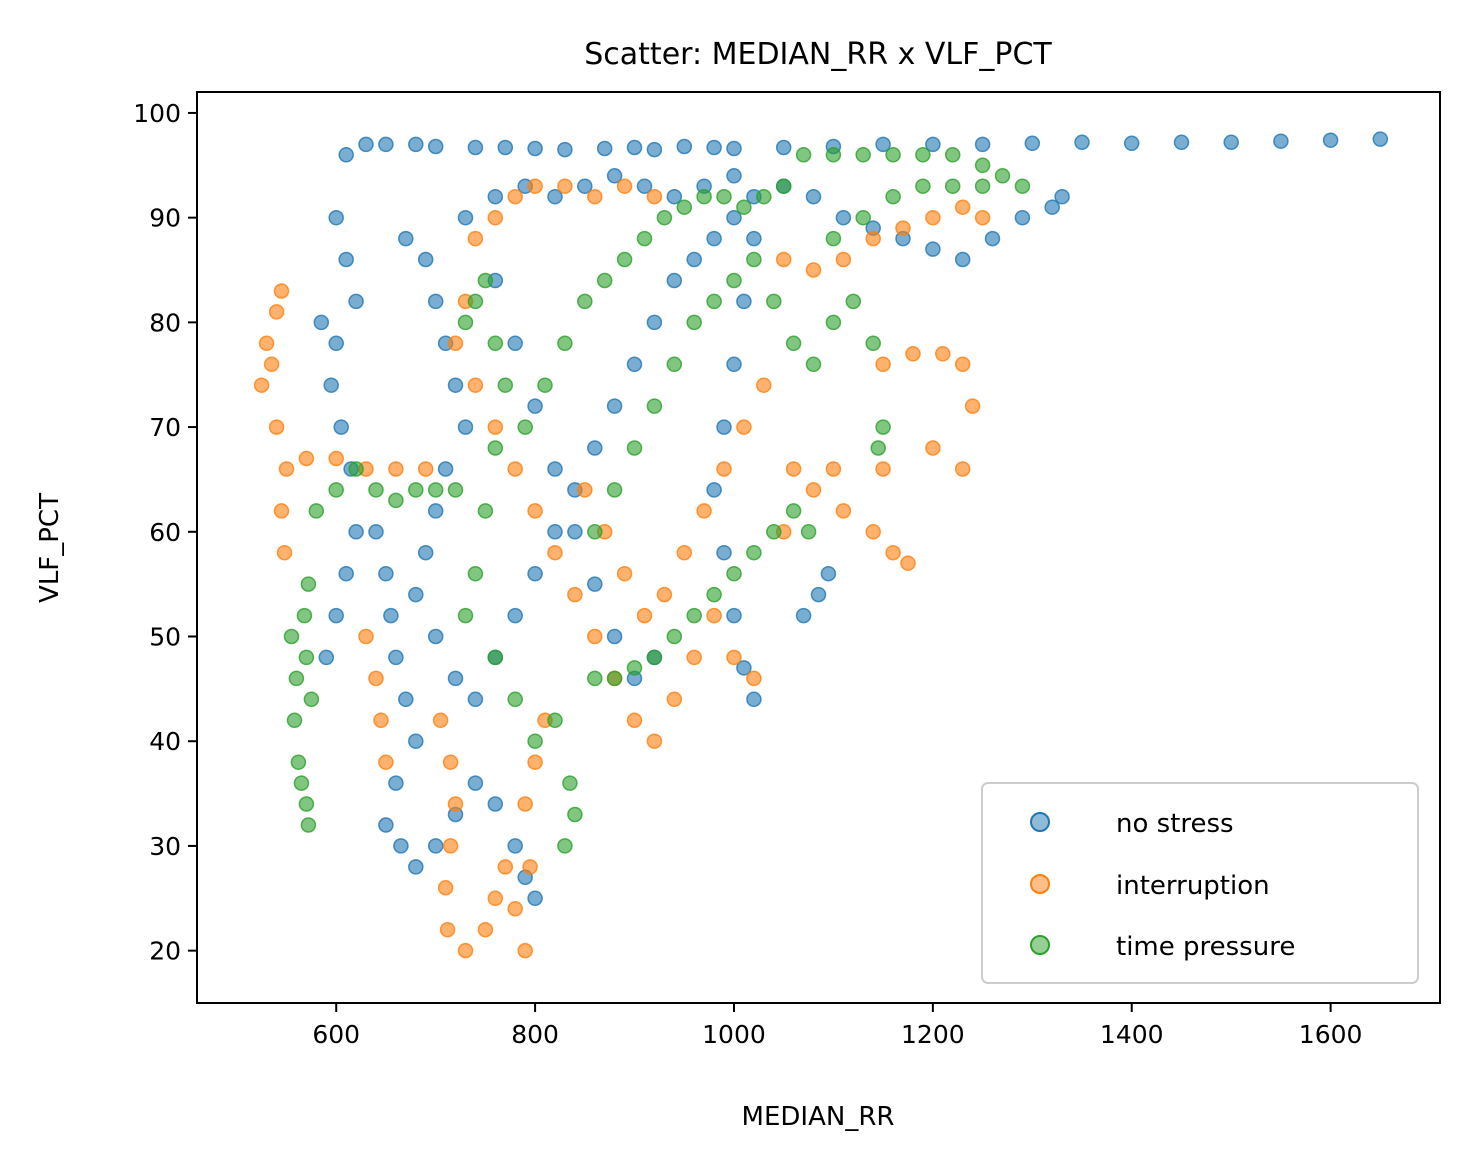  What do you see at coordinates (165, 951) in the screenshot?
I see `y-tick-label: 20` at bounding box center [165, 951].